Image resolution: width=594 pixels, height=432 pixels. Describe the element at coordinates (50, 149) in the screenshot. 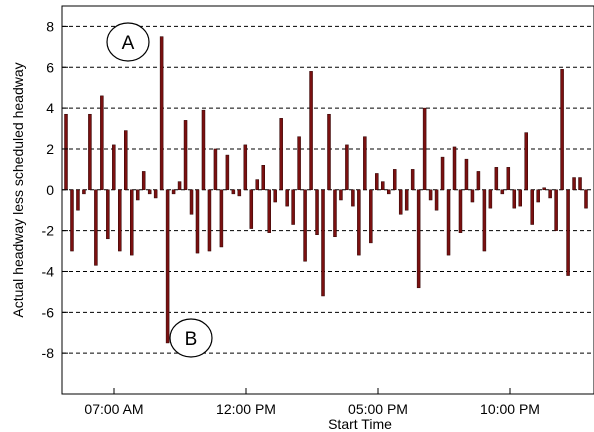

I see `y-tick-label: 2` at that location.